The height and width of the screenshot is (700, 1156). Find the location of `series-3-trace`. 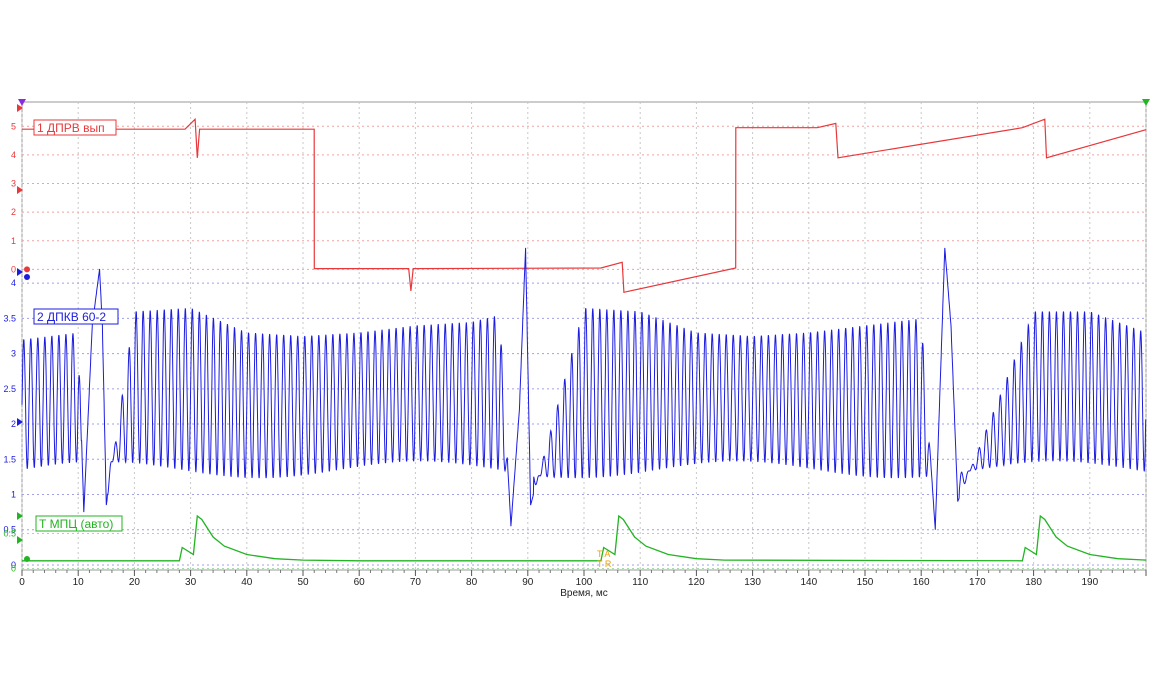

series-3-trace is located at coordinates (584, 538).